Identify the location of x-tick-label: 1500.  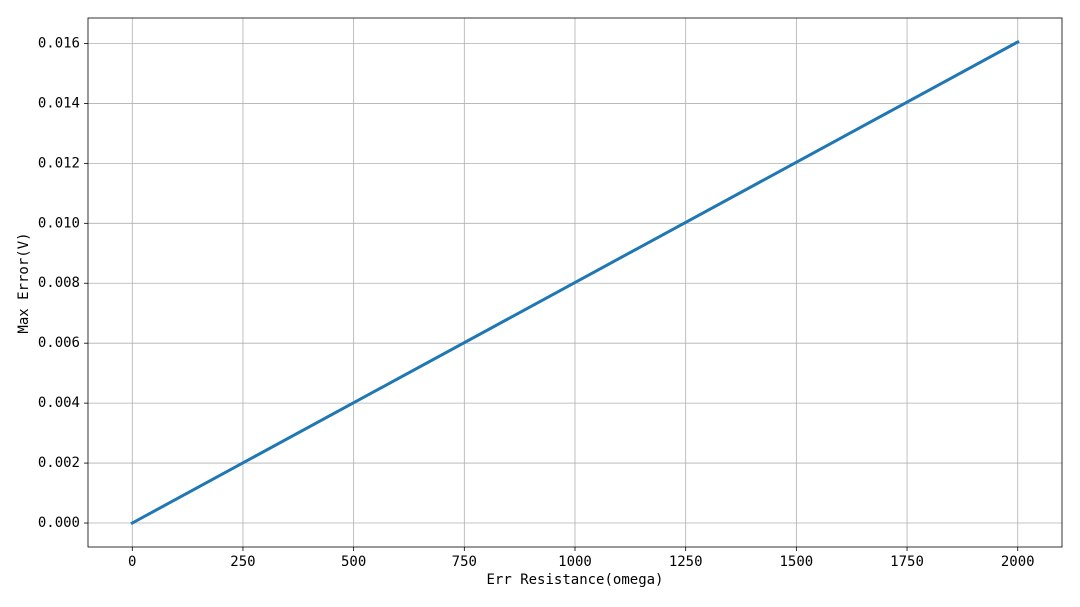
(797, 562).